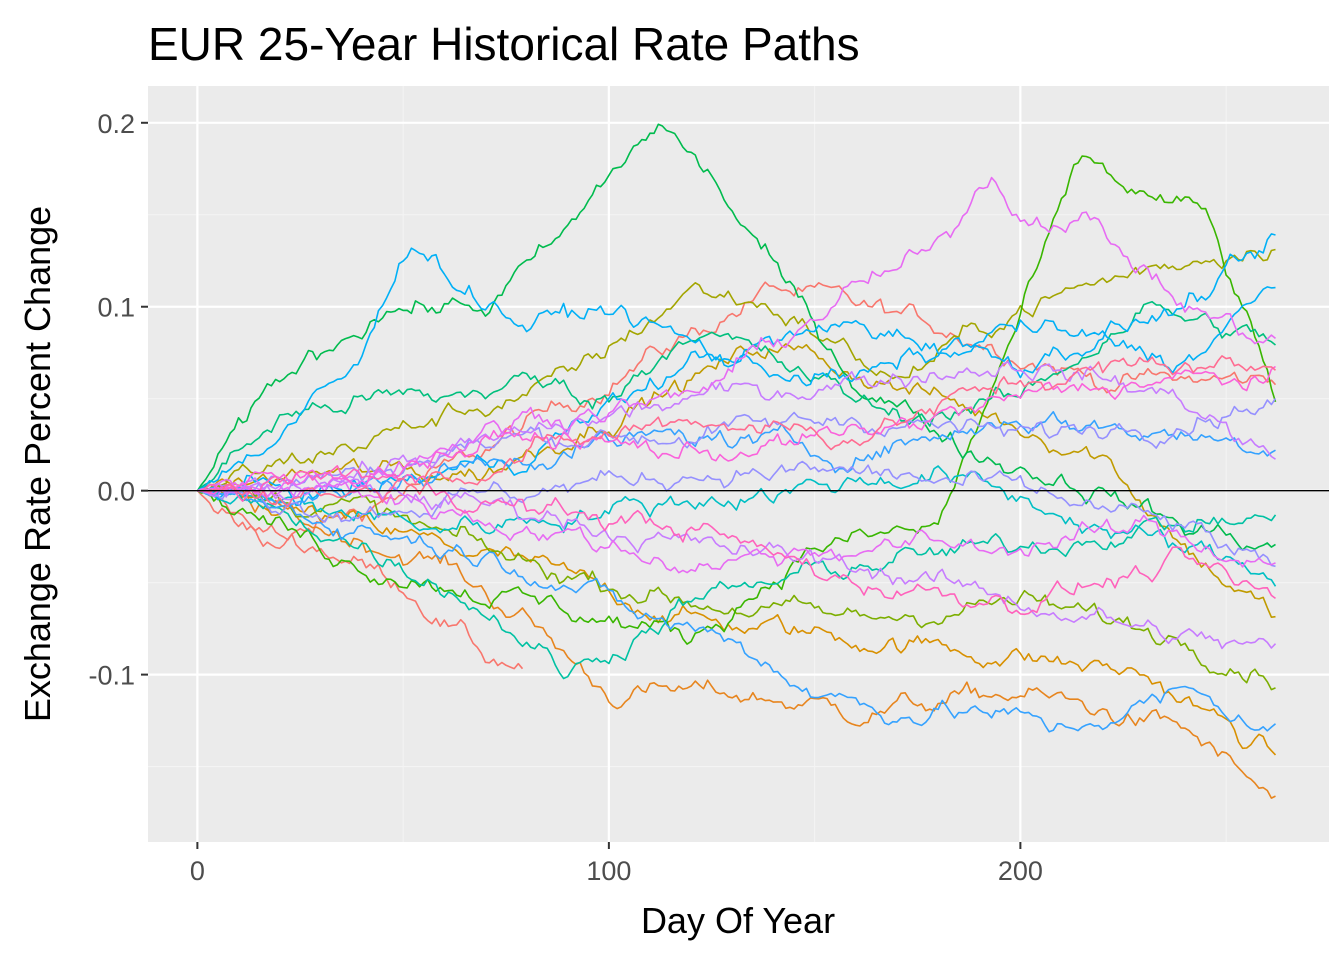  Describe the element at coordinates (738, 920) in the screenshot. I see `x-axis-title: Day Of Year` at that location.